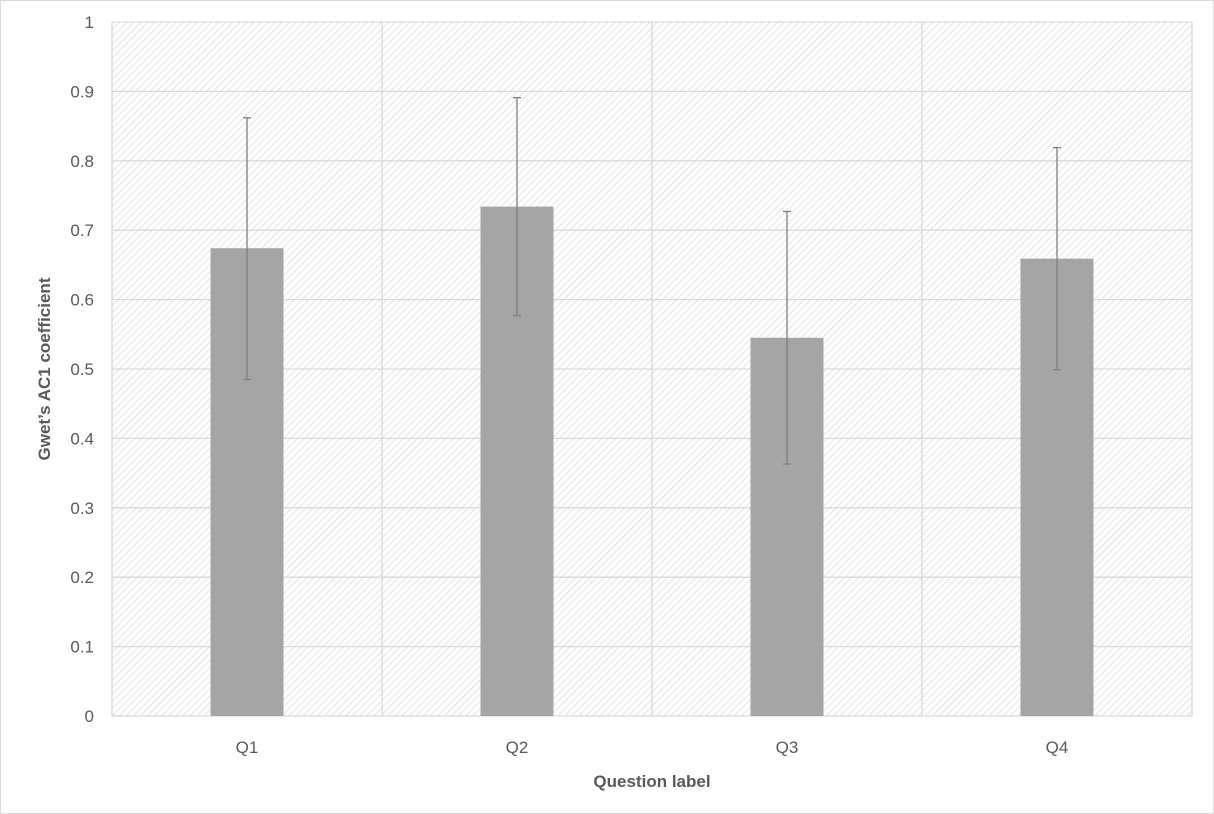 The height and width of the screenshot is (814, 1214). What do you see at coordinates (651, 781) in the screenshot?
I see `x-axis-title: Question label` at bounding box center [651, 781].